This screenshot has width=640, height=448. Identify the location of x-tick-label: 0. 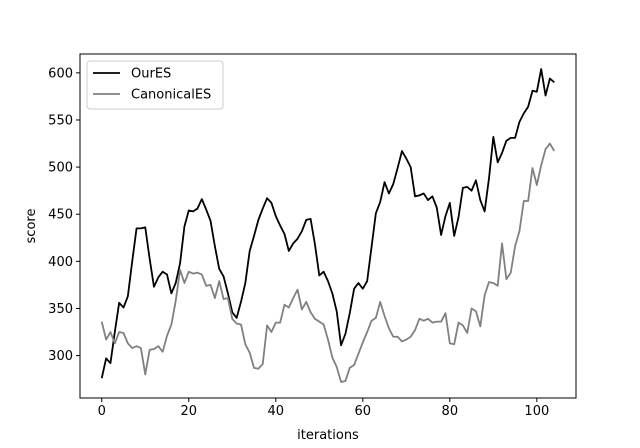
(102, 411).